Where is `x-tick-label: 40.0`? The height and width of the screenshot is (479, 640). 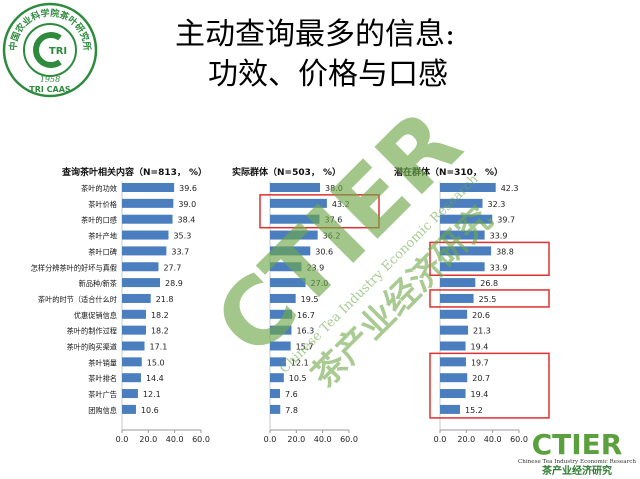
x-tick-label: 40.0 is located at coordinates (493, 439).